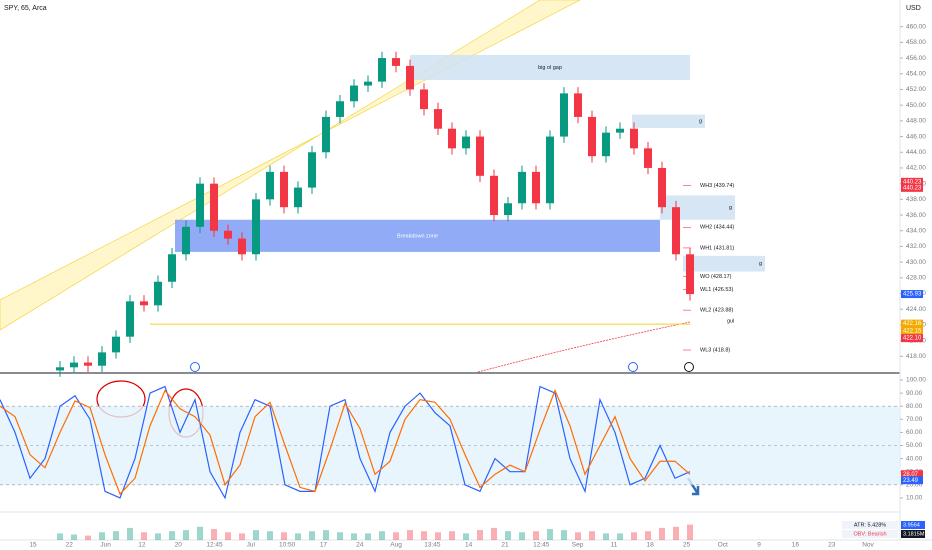  What do you see at coordinates (916, 309) in the screenshot?
I see `y-tick-label: 424.00` at bounding box center [916, 309].